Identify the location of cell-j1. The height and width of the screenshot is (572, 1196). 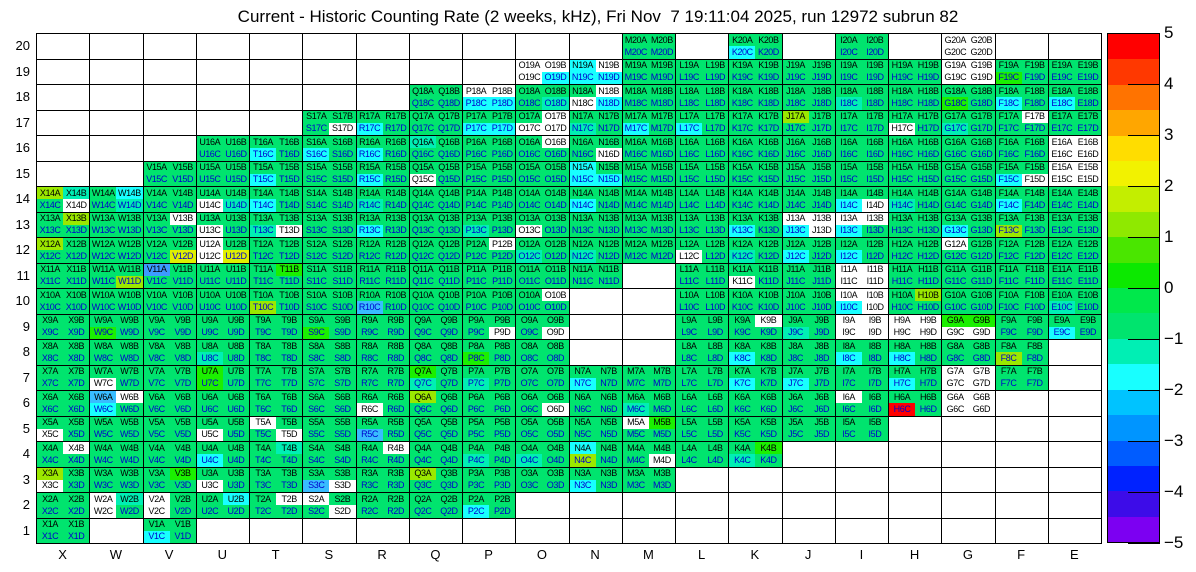
(809, 531).